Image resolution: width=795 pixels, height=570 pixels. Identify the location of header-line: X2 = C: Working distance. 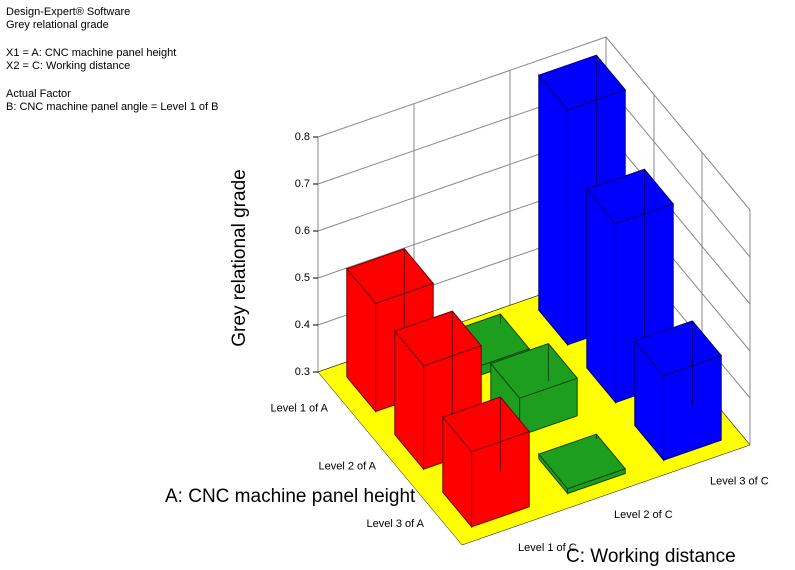
(68, 66).